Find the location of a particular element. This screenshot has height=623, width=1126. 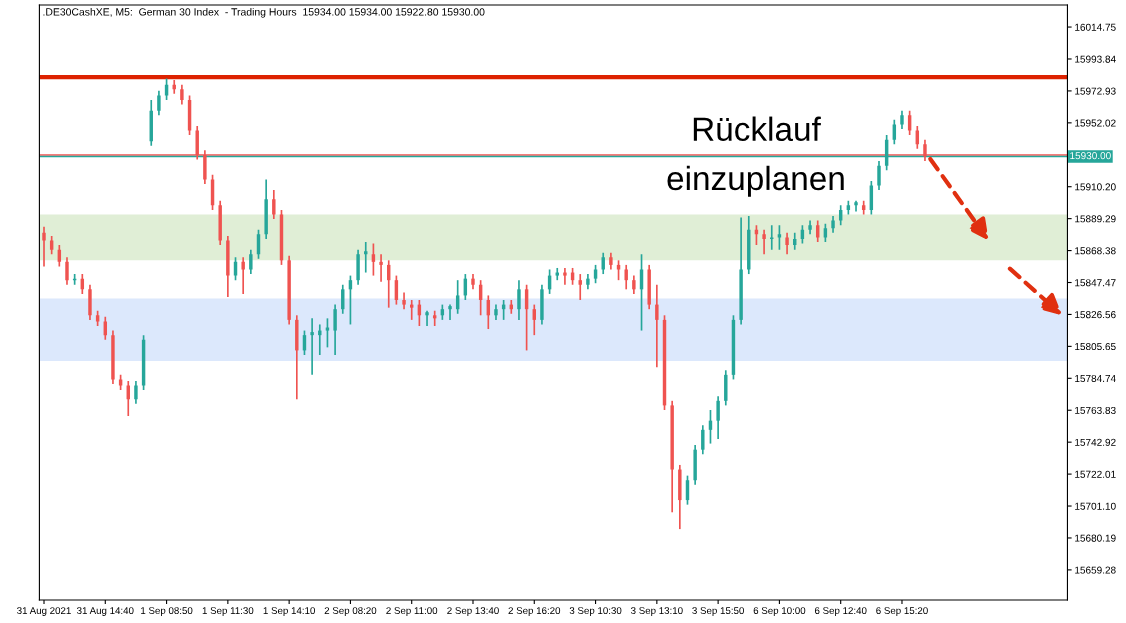

y-tick-label: 15889.29 is located at coordinates (1095, 219).